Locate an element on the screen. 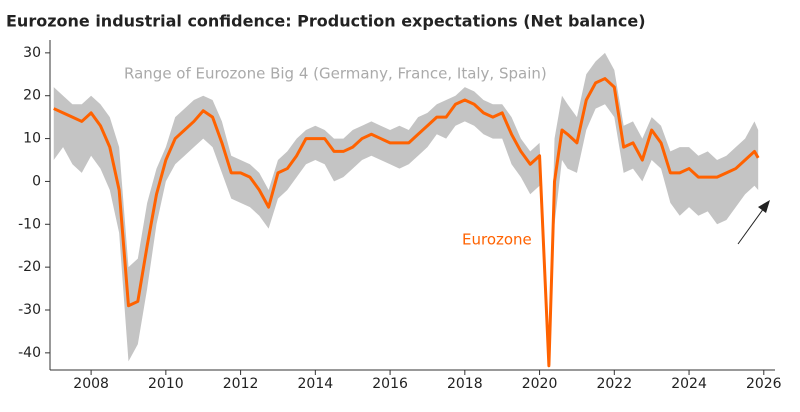  x-tick-label: 2010 is located at coordinates (166, 384).